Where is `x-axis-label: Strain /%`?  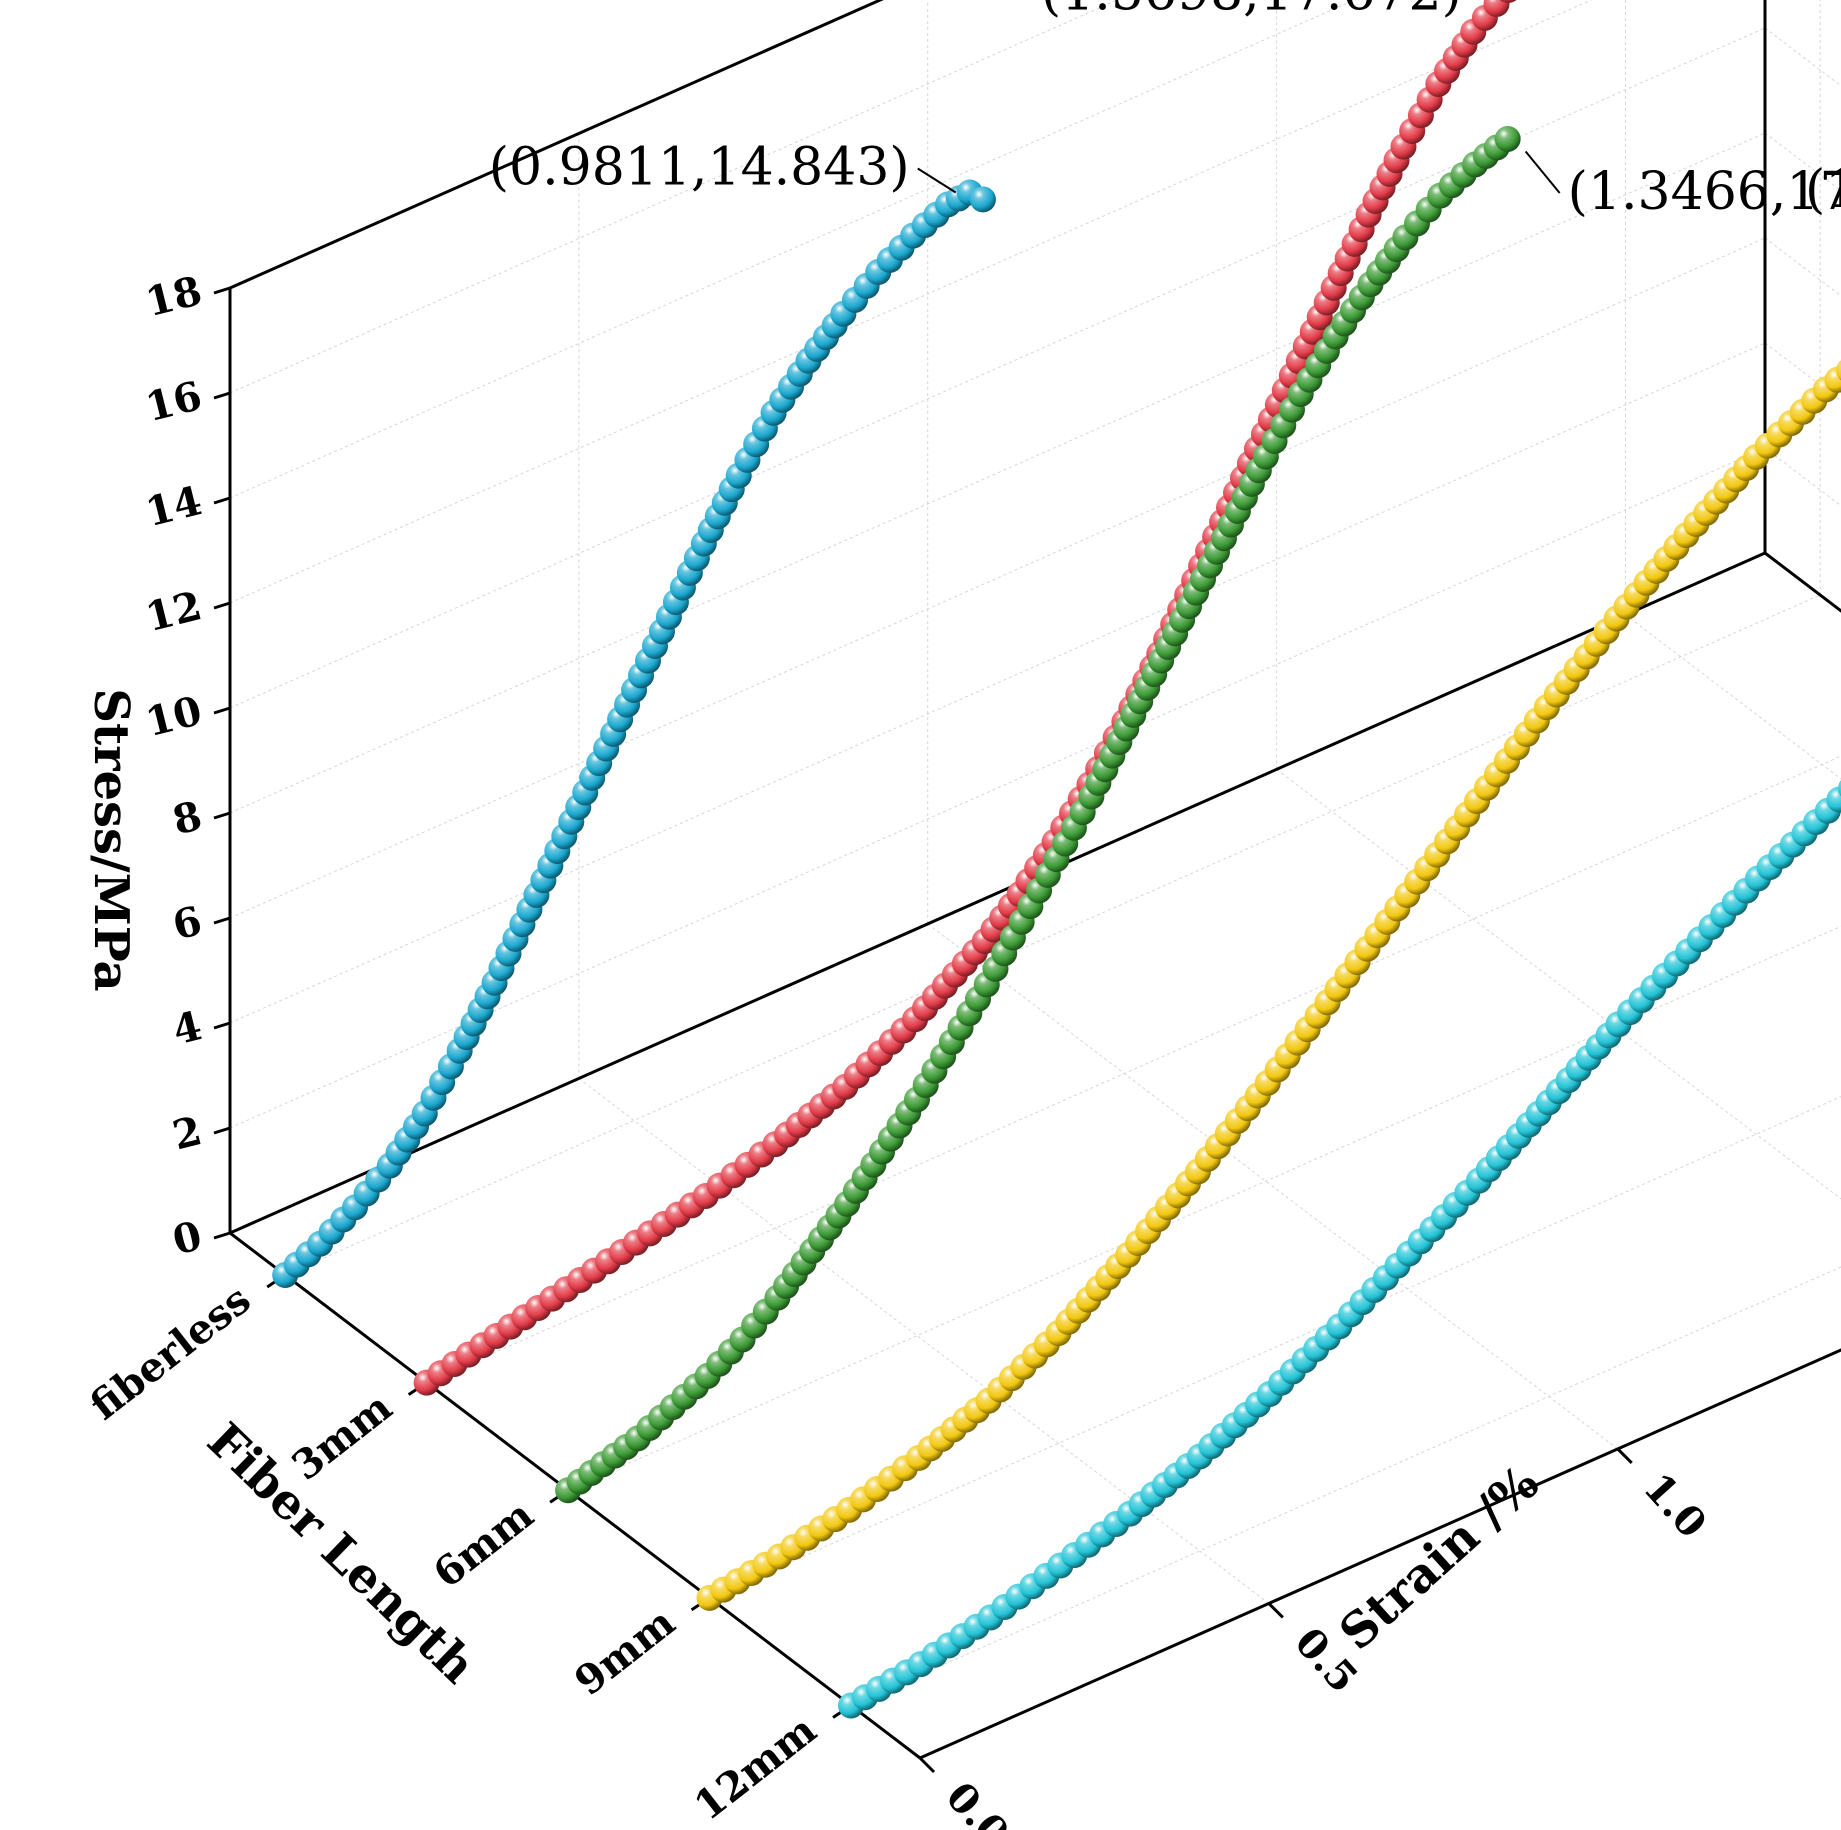 x-axis-label: Strain /% is located at coordinates (1439, 1558).